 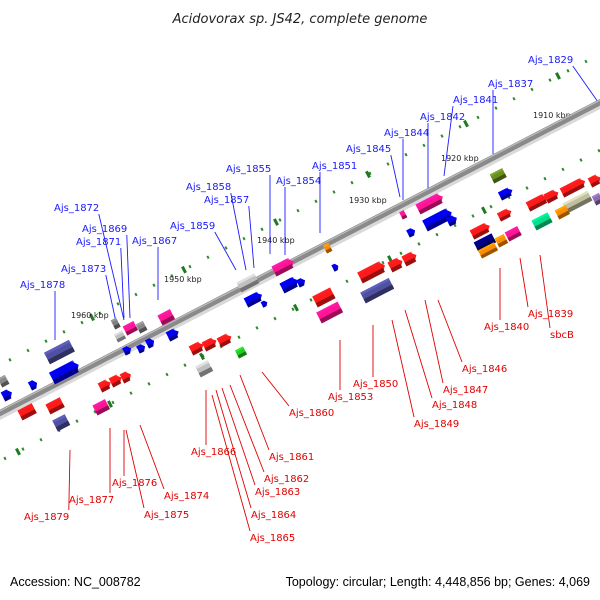 What do you see at coordinates (406, 133) in the screenshot?
I see `gene-label: Ajs_1844` at bounding box center [406, 133].